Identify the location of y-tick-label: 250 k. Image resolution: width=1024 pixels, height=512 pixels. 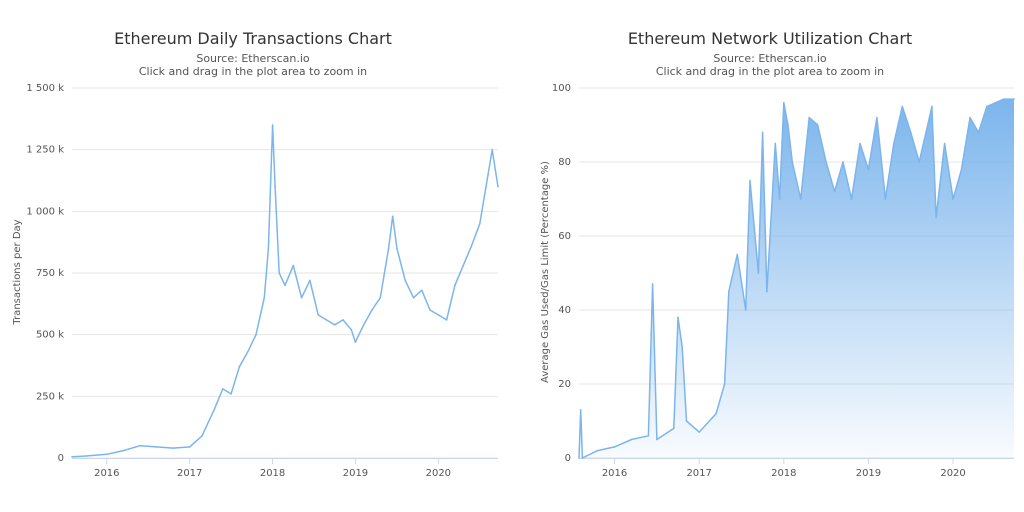
(50, 396).